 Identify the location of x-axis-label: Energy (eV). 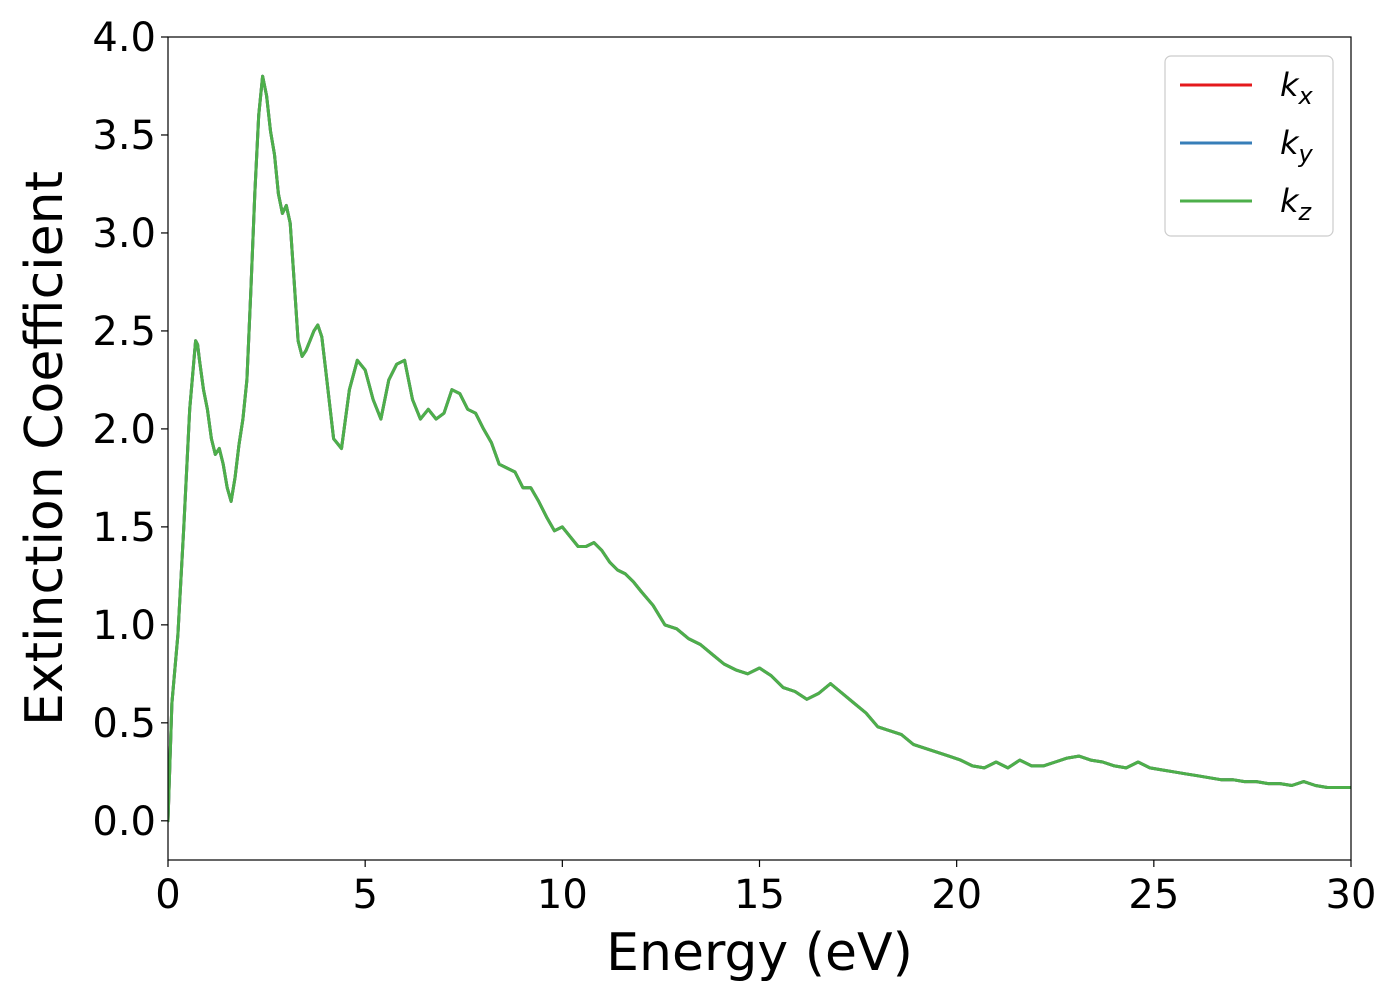
(759, 953).